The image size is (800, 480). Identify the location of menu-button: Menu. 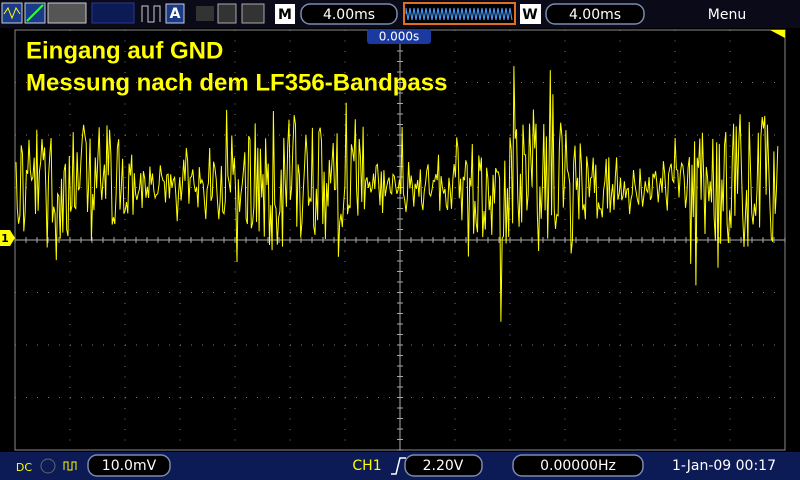
(727, 15).